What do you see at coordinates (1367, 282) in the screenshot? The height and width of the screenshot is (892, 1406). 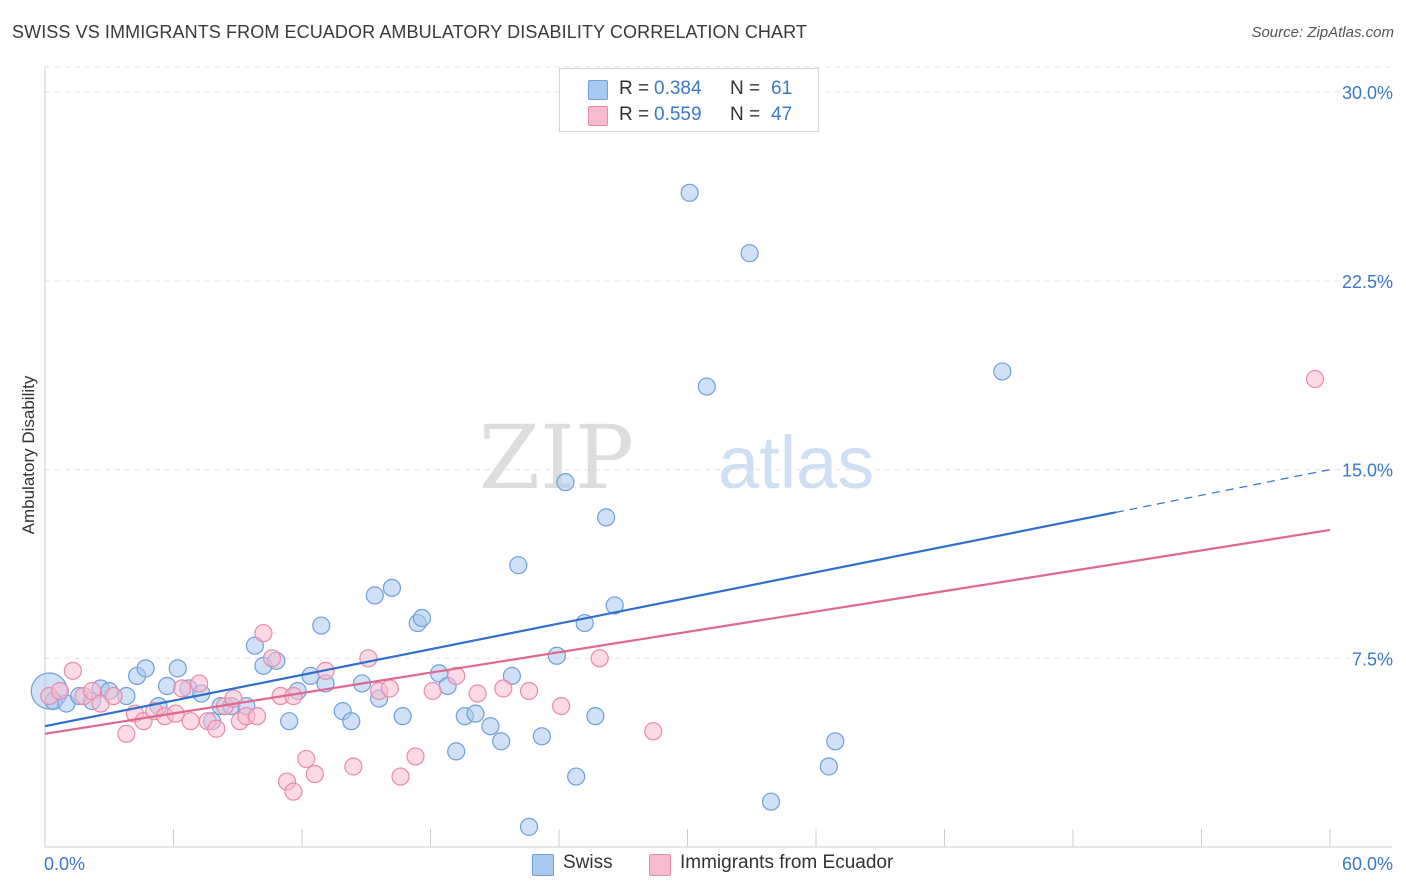 I see `y-tick-label: 22.5%` at bounding box center [1367, 282].